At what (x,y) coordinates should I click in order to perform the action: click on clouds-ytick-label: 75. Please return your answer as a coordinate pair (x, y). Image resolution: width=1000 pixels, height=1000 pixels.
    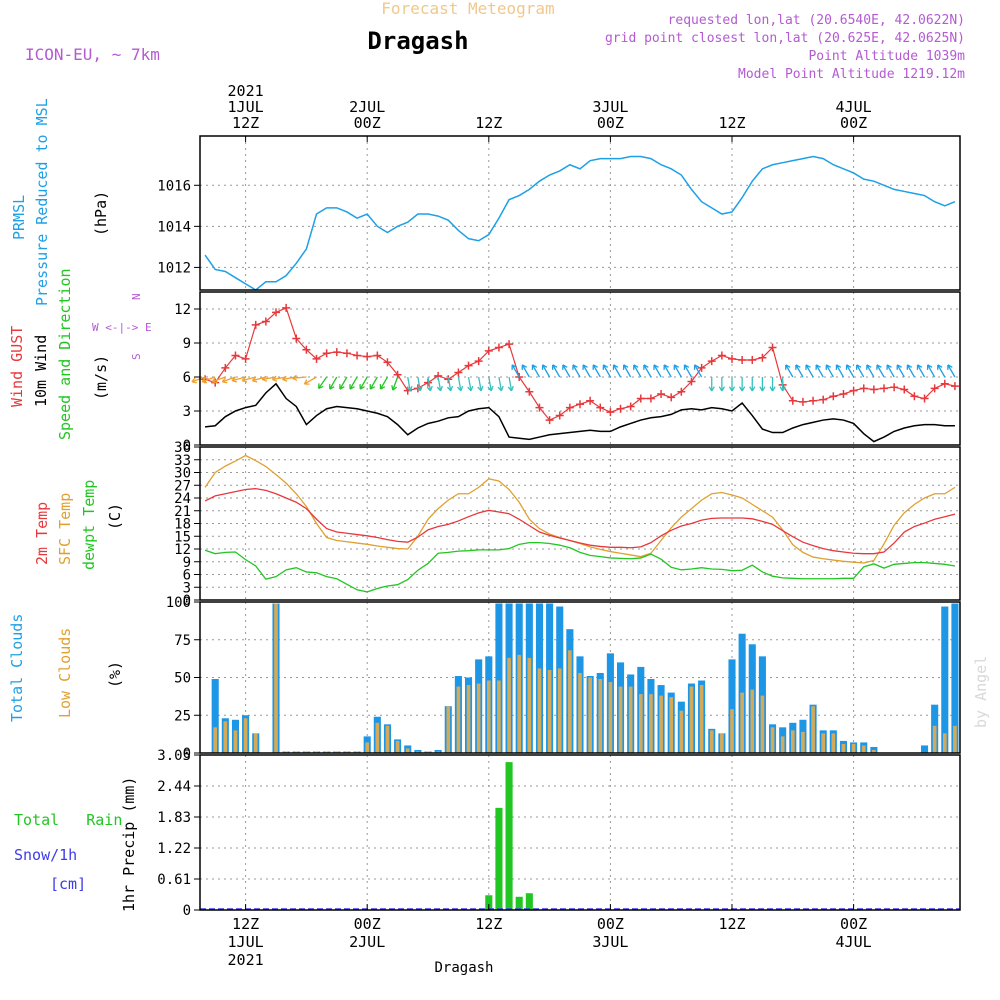
    Looking at the image, I should click on (182, 641).